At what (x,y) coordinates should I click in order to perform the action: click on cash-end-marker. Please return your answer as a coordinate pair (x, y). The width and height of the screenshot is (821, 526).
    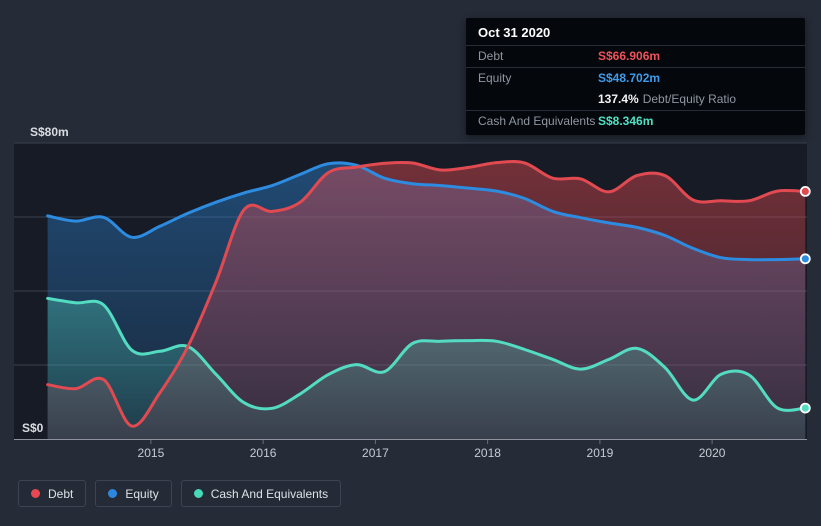
    Looking at the image, I should click on (805, 408).